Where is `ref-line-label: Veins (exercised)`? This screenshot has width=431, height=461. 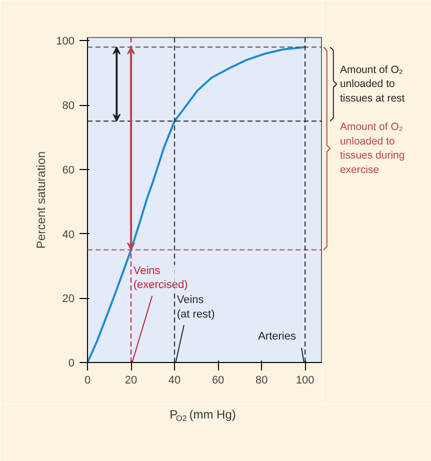
ref-line-label: Veins (exercised) is located at coordinates (160, 278).